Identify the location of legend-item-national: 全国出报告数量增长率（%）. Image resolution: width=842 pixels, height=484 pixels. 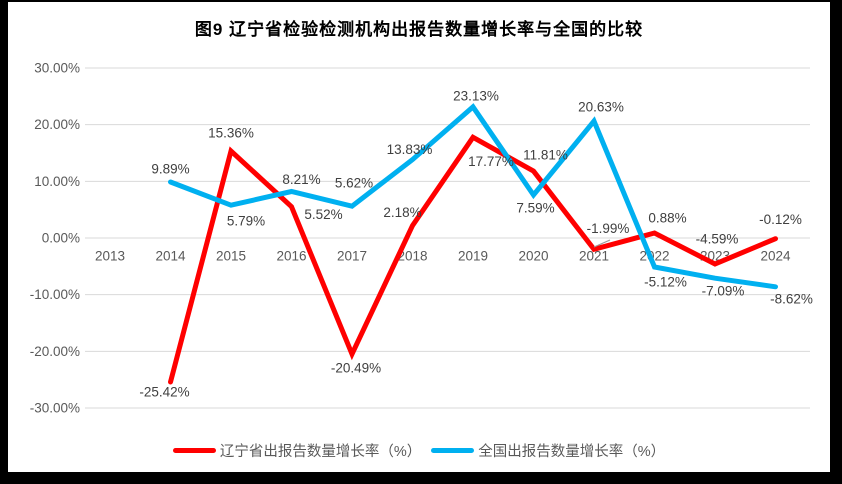
(548, 450).